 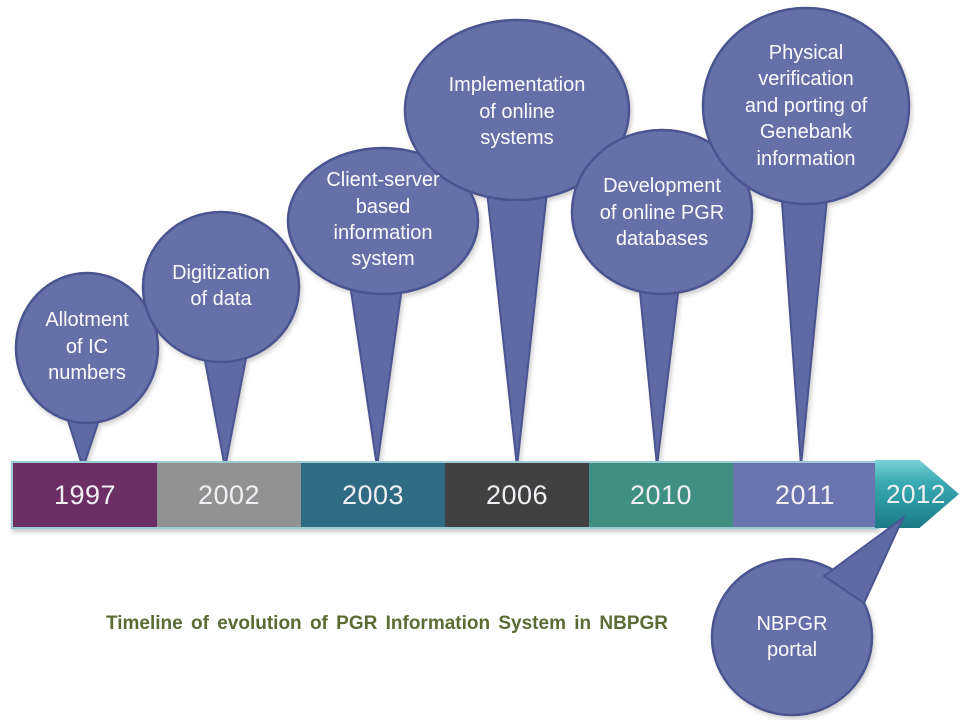 I want to click on balloon-label-allotment: Allotment of IC numbers, so click(x=87, y=347).